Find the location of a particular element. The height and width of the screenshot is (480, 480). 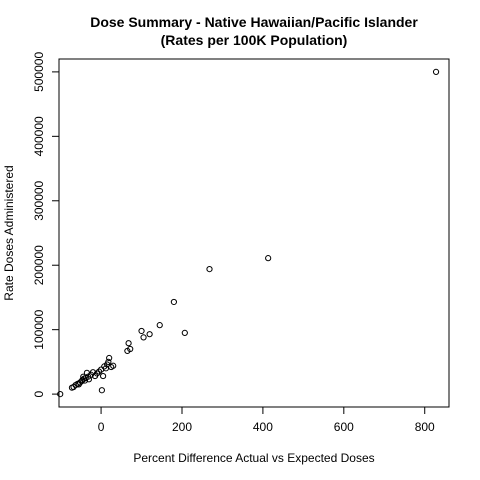

y-tick-label: 300000 is located at coordinates (39, 200).